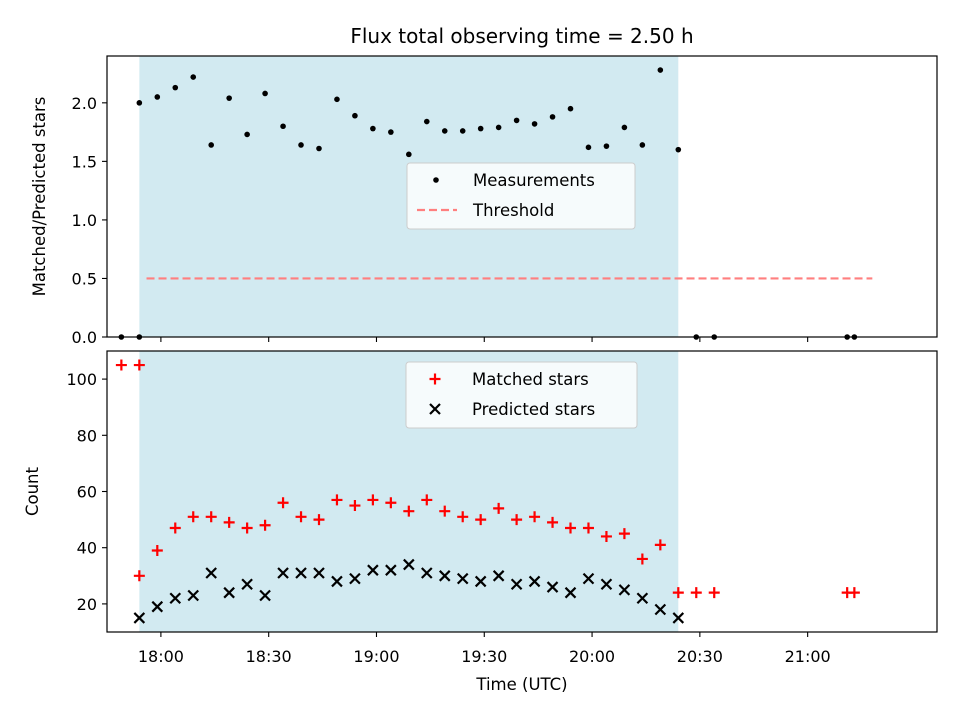 The height and width of the screenshot is (720, 960). What do you see at coordinates (521, 684) in the screenshot?
I see `x-axis-label: Time (UTC)` at bounding box center [521, 684].